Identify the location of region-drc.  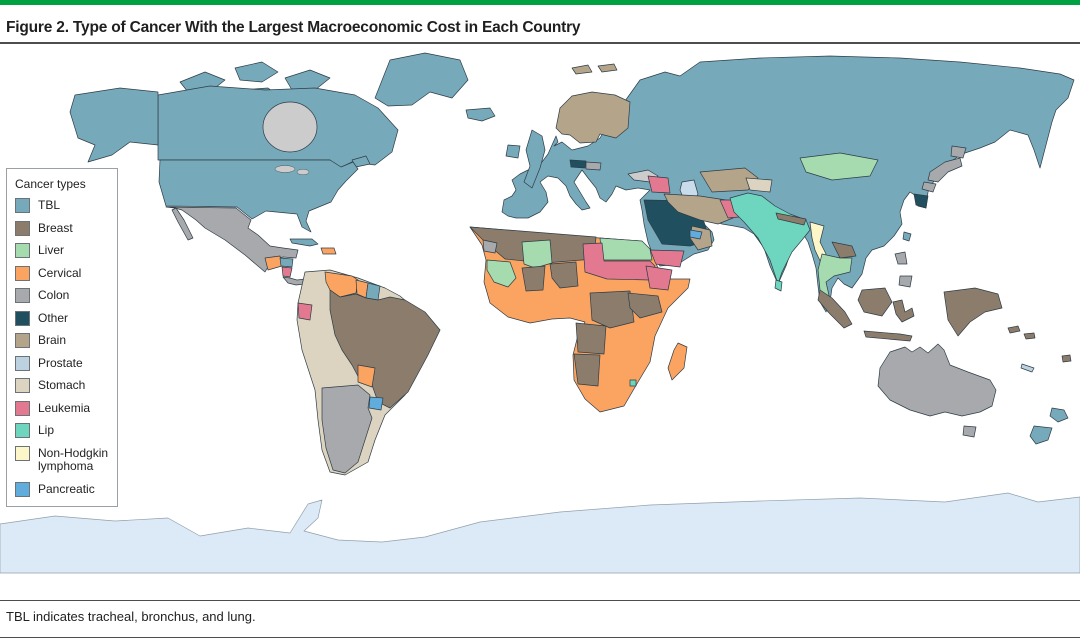
(612, 309).